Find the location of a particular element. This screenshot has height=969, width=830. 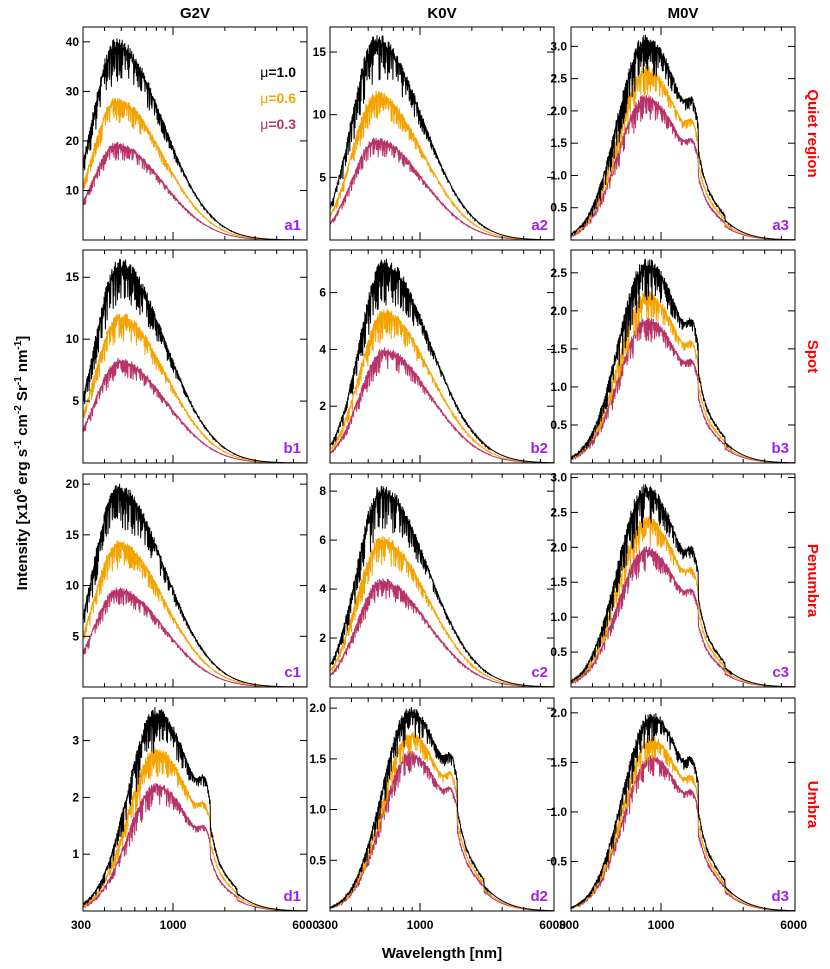

panel-label: a3 is located at coordinates (780, 225).